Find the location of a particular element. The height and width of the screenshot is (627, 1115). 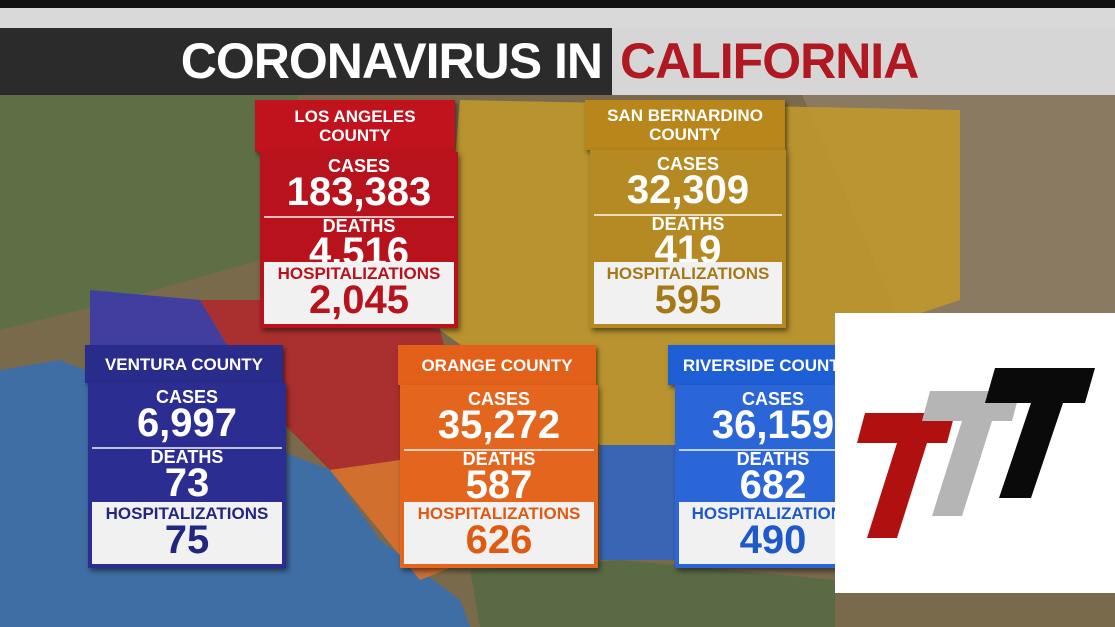

county-header: LOS ANGELES COUNTY is located at coordinates (355, 126).